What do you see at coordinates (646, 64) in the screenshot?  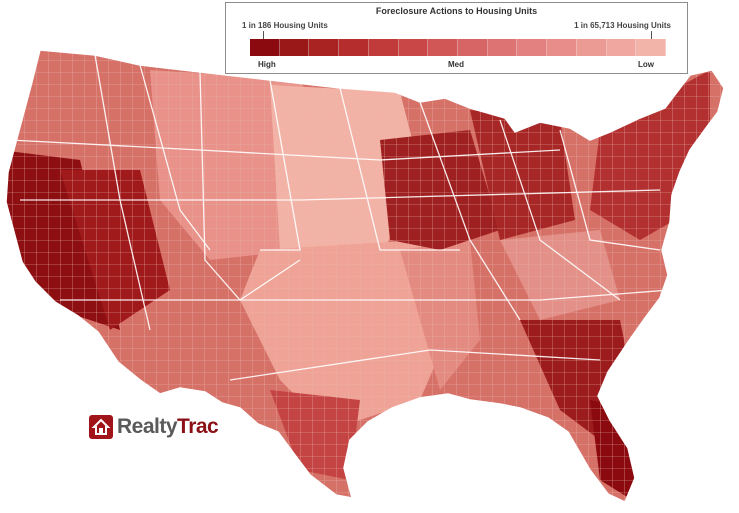 I see `legend-level-low: Low` at bounding box center [646, 64].